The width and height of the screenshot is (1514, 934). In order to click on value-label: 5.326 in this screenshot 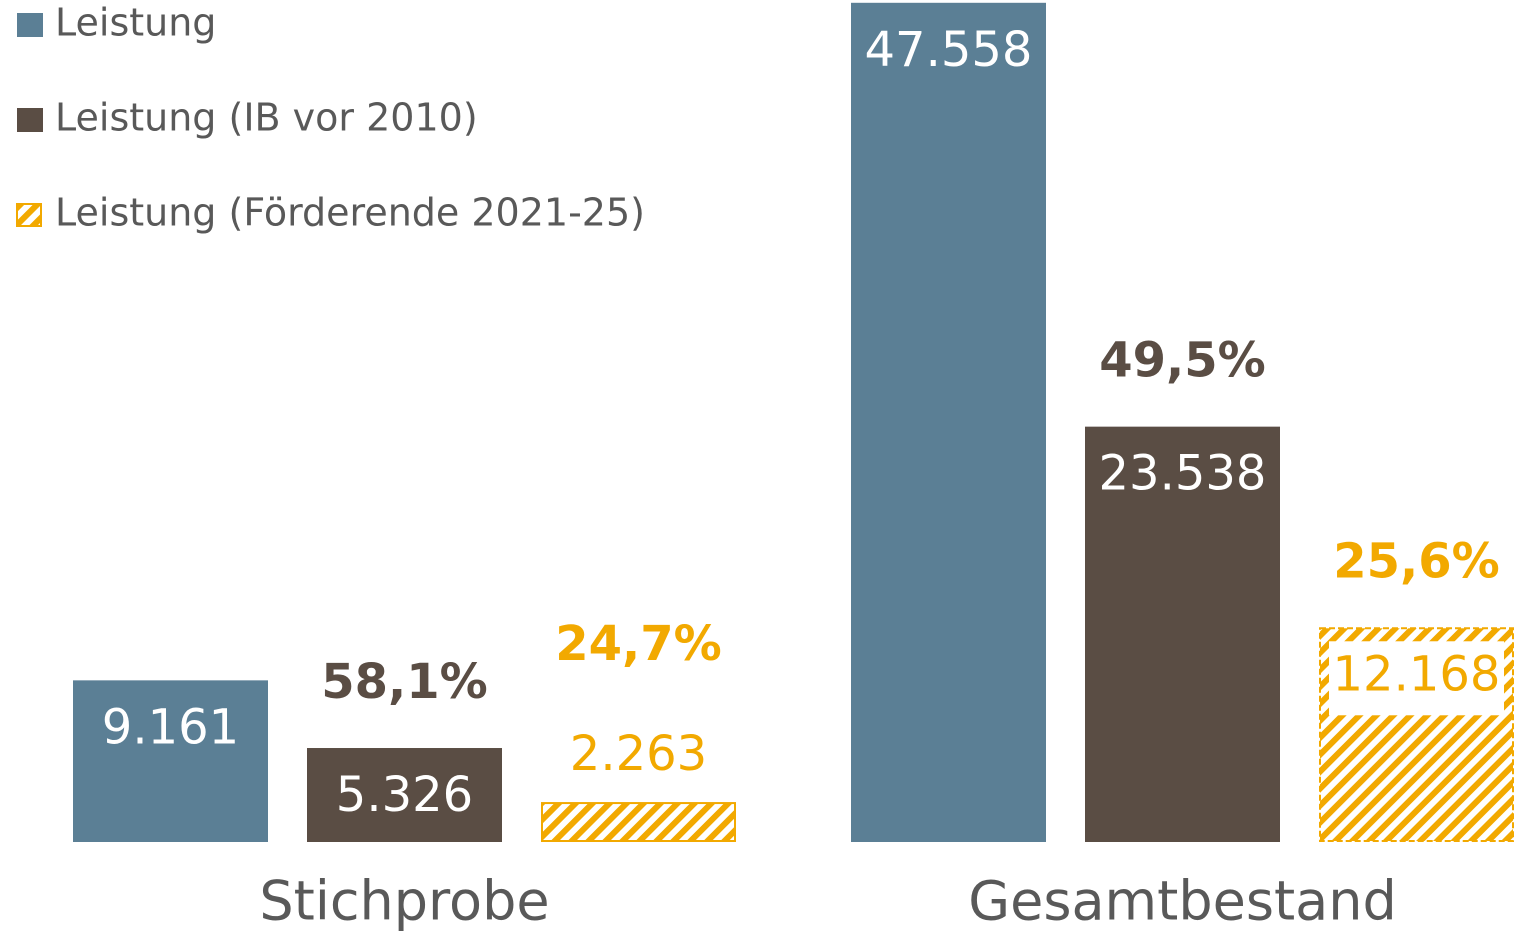, I will do `click(404, 795)`.